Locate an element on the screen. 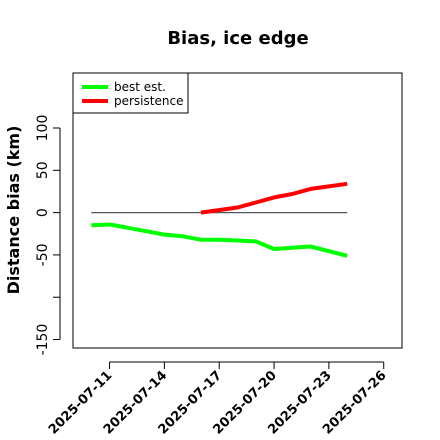 This screenshot has width=440, height=440. legend-label: persistence is located at coordinates (148, 101).